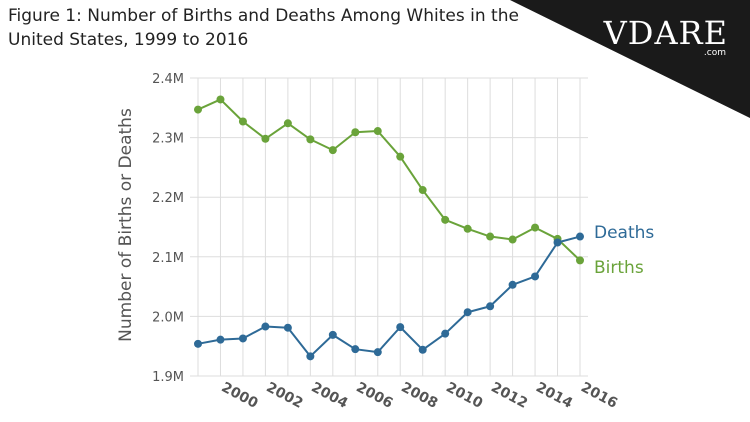  I want to click on x-tick-label: 2012, so click(509, 395).